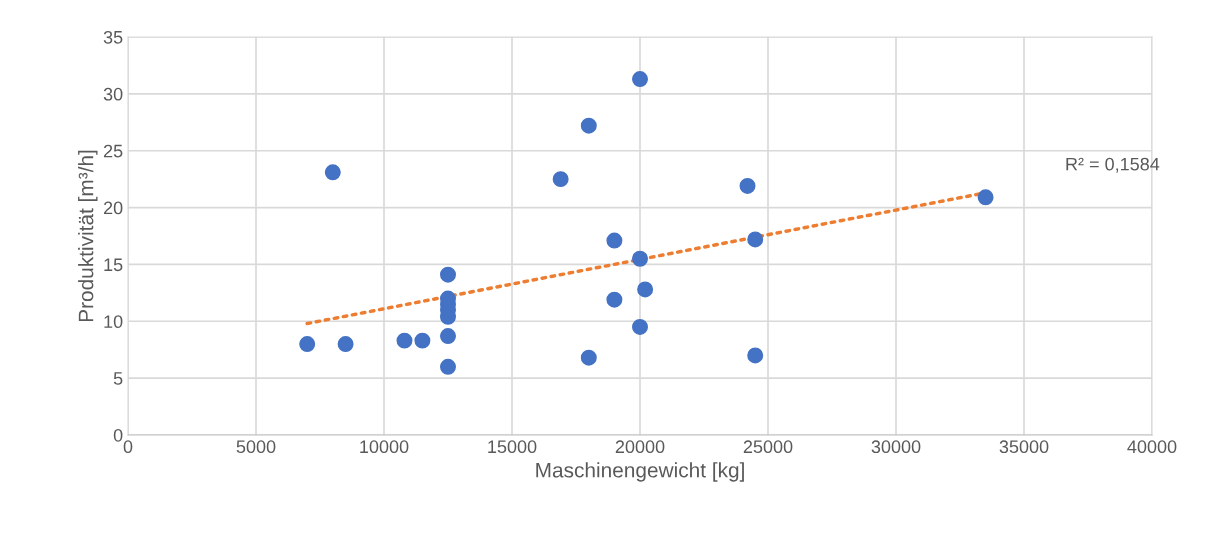 This screenshot has width=1205, height=547. What do you see at coordinates (113, 94) in the screenshot?
I see `y-tick-label: 30` at bounding box center [113, 94].